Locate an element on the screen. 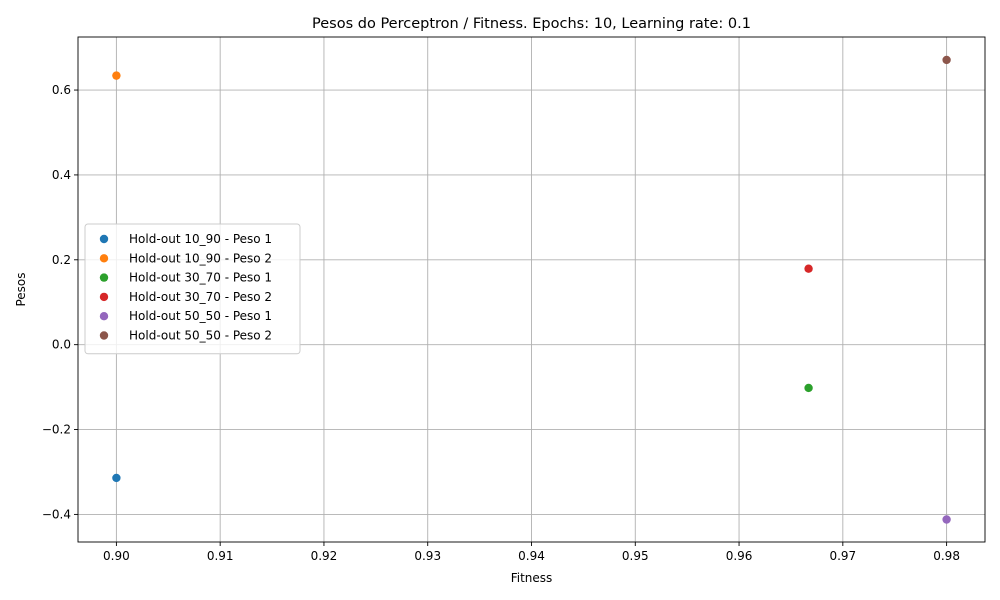 Image resolution: width=1000 pixels, height=600 pixels. y-axis-ticks: −0.4 −0.2 0.0 0.2 0.4 0.6 is located at coordinates (60, 302).